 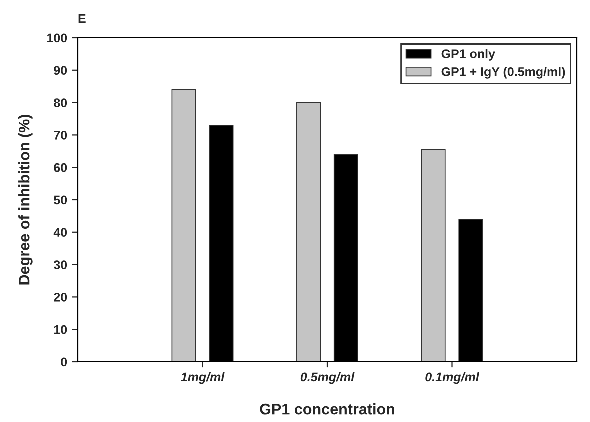 I want to click on x-tick-label: 0.5mg/ml, so click(x=327, y=378).